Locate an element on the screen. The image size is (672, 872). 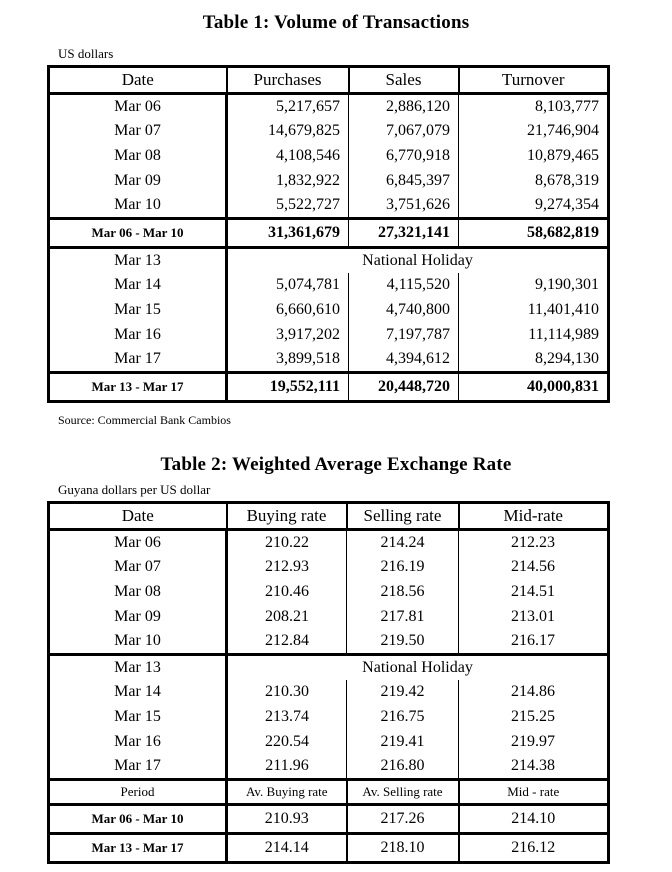
turnover-cell: 21,746,904 is located at coordinates (533, 131).